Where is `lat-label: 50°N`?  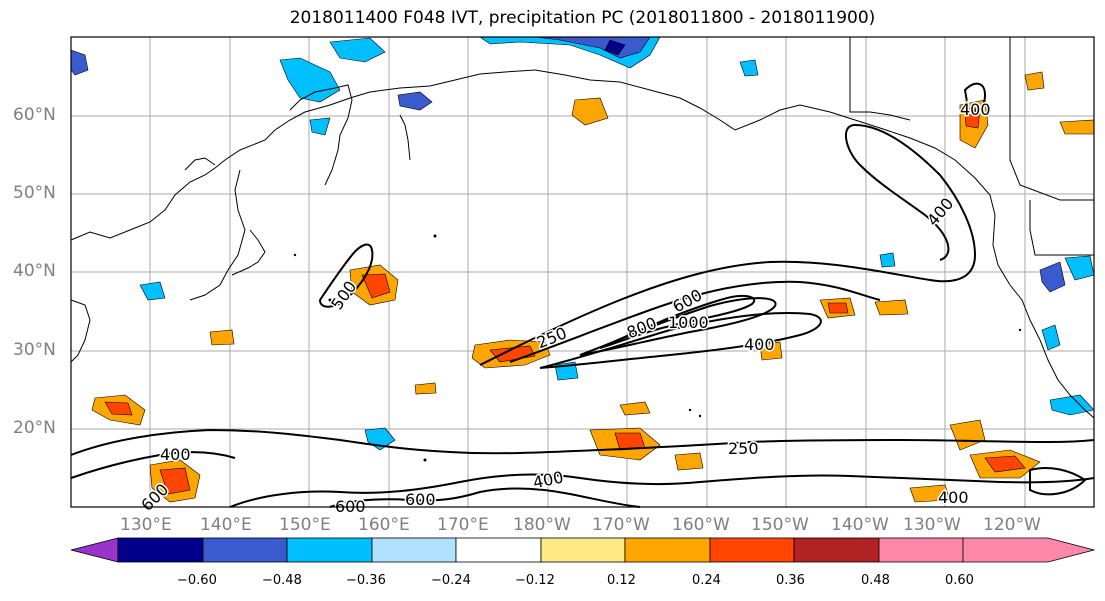
lat-label: 50°N is located at coordinates (34, 193).